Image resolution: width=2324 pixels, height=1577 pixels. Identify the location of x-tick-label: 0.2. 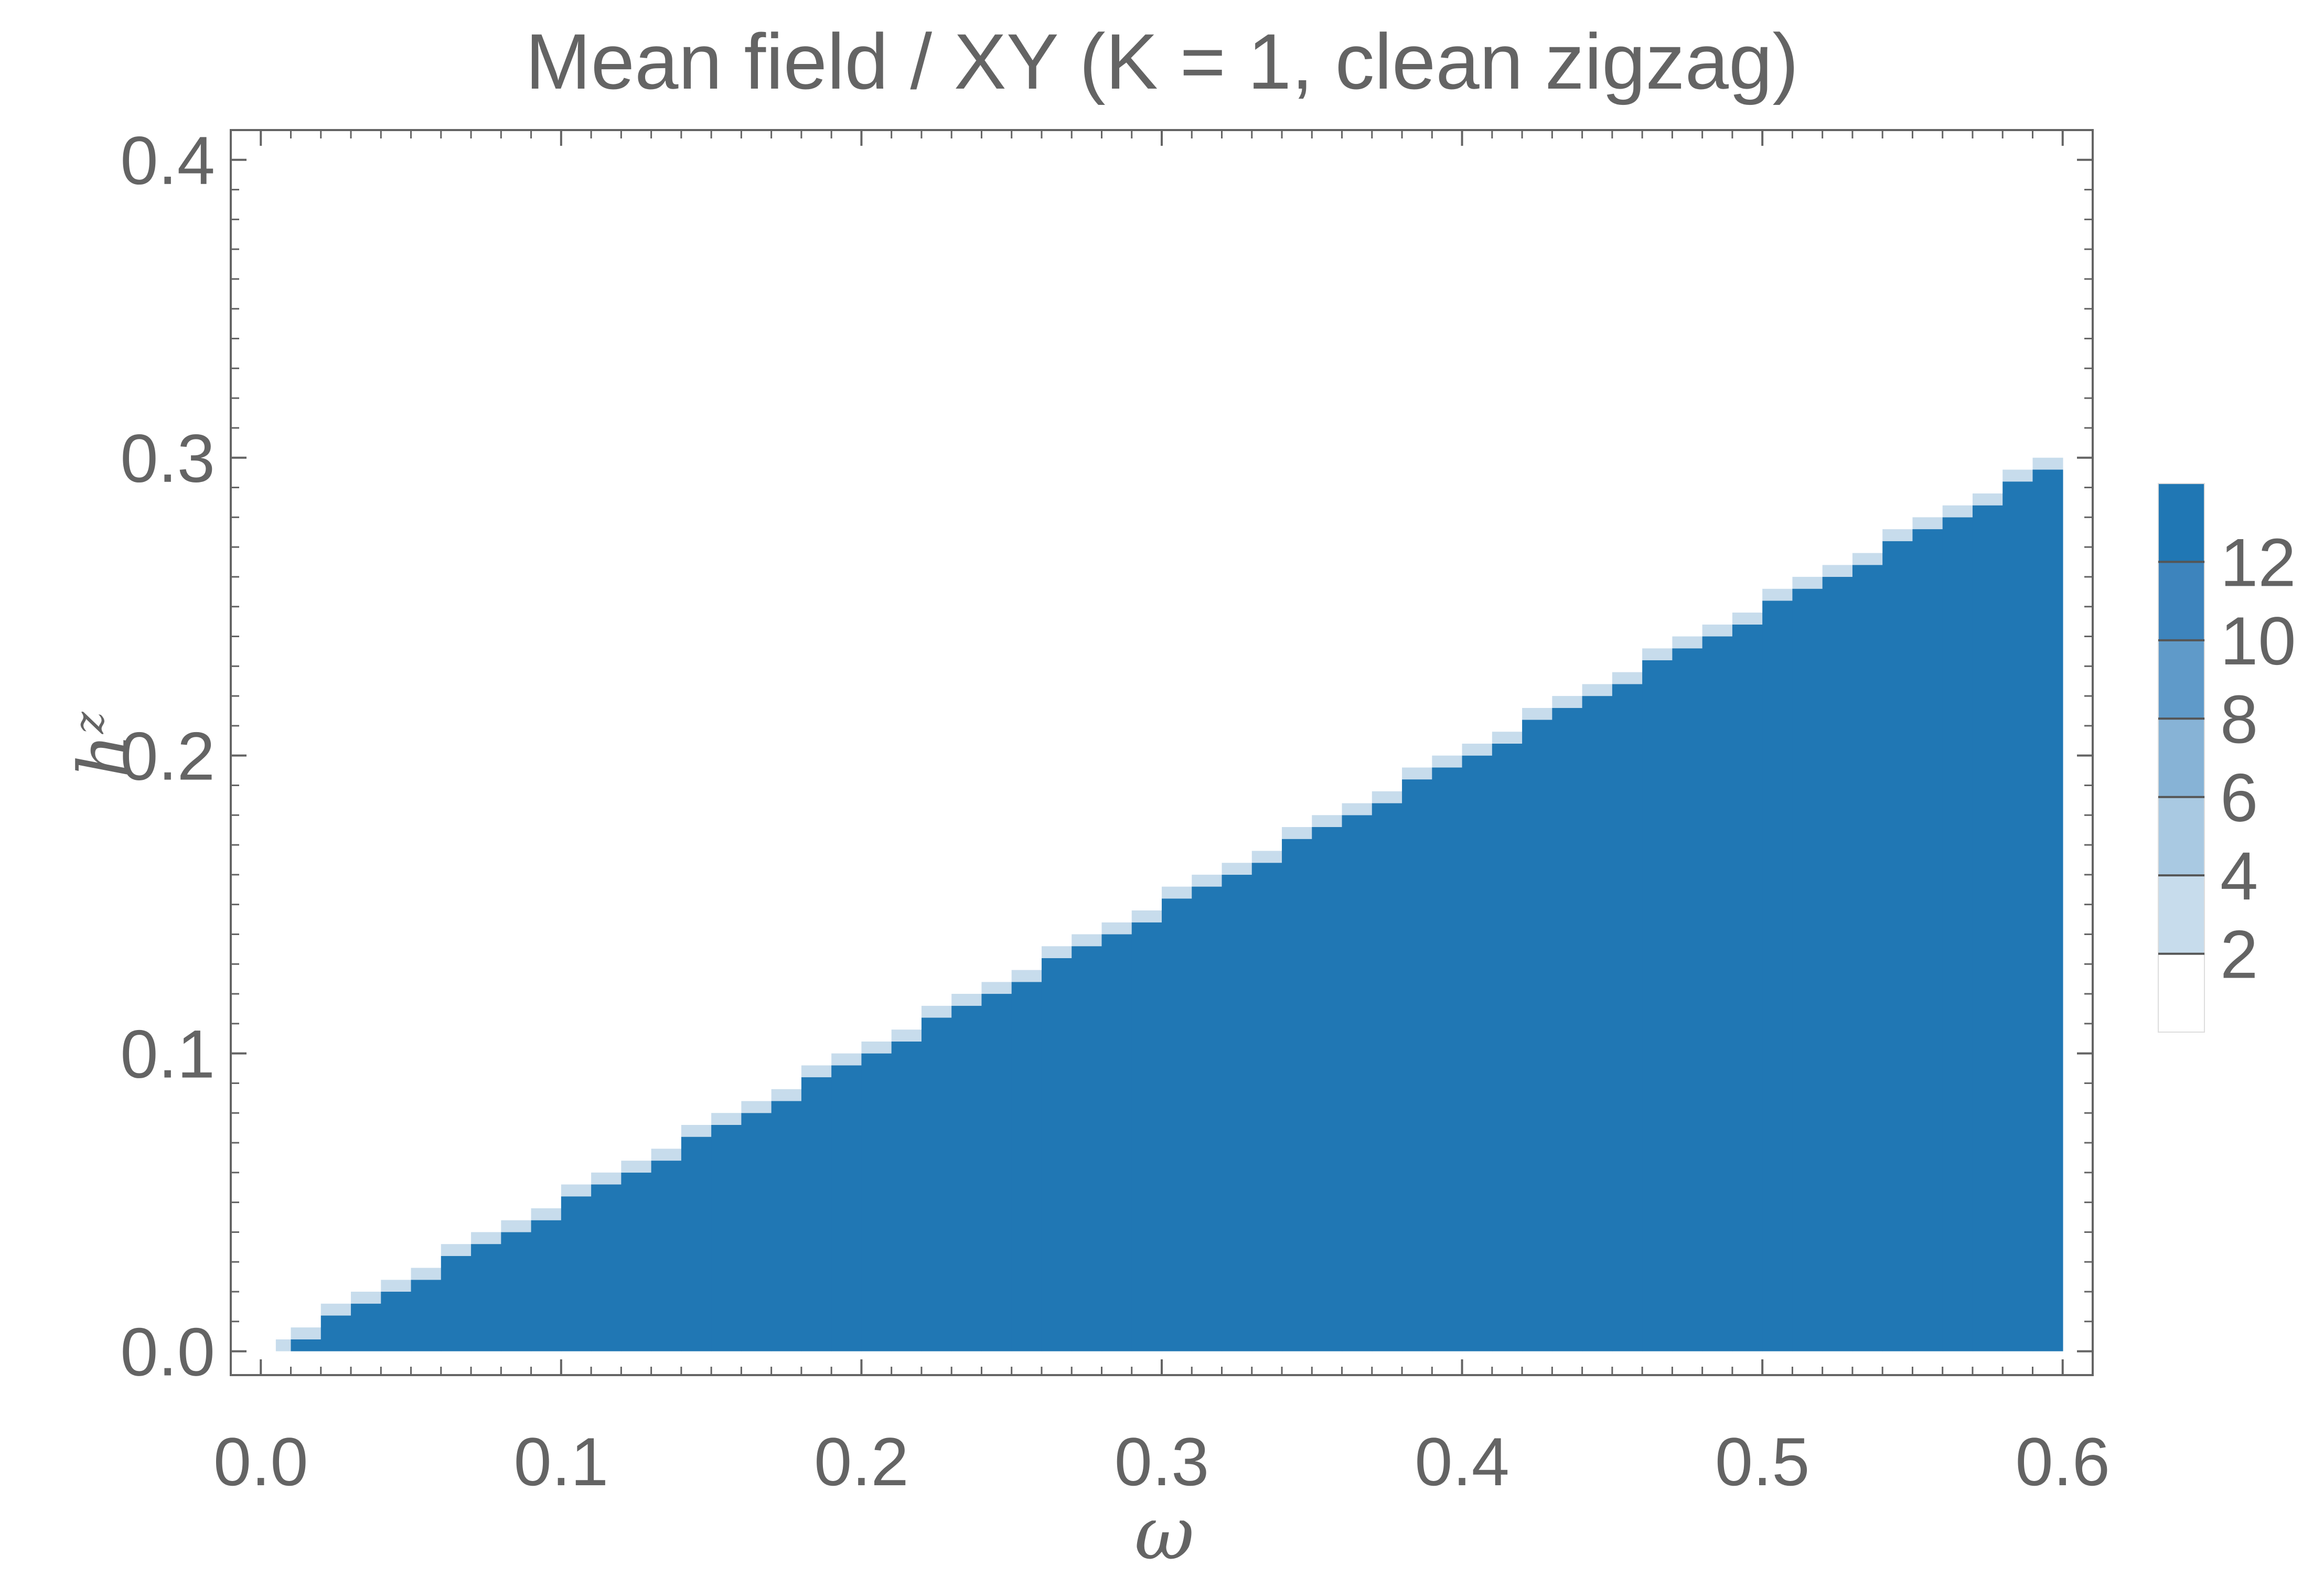
(862, 1462).